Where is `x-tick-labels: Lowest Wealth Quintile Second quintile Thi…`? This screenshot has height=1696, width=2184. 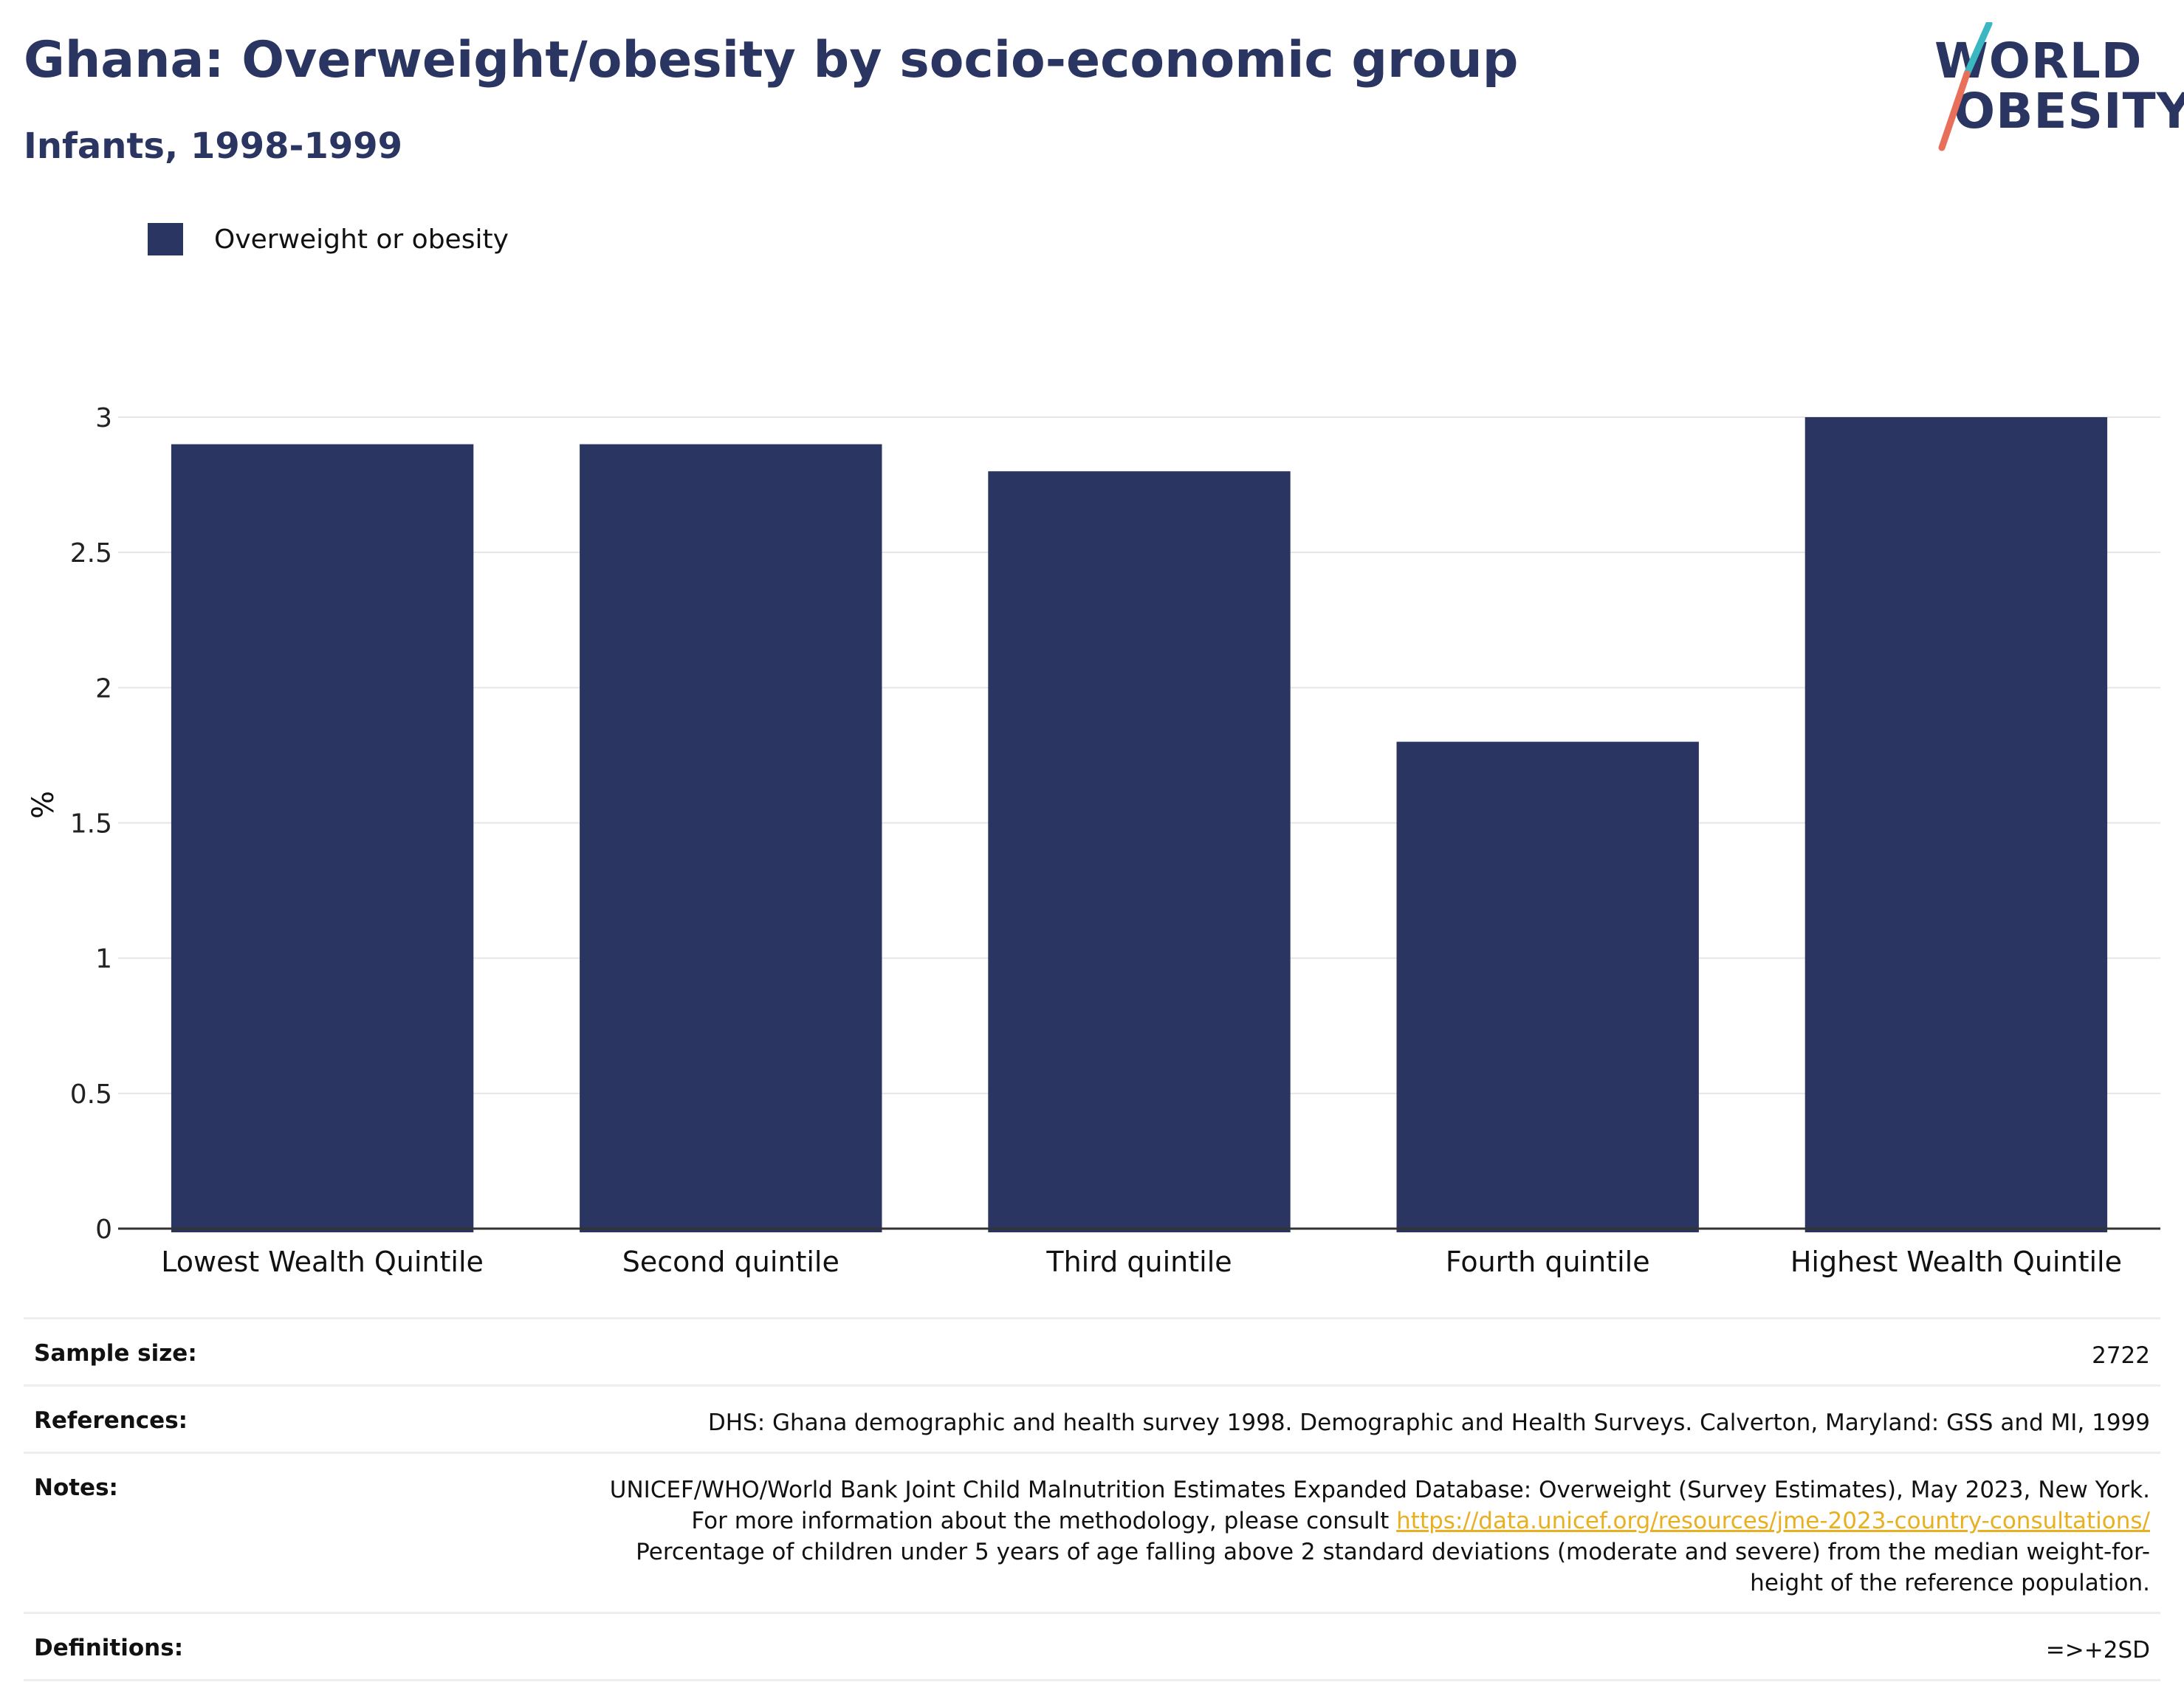
x-tick-labels: Lowest Wealth Quintile Second quintile Thi… is located at coordinates (1142, 1262).